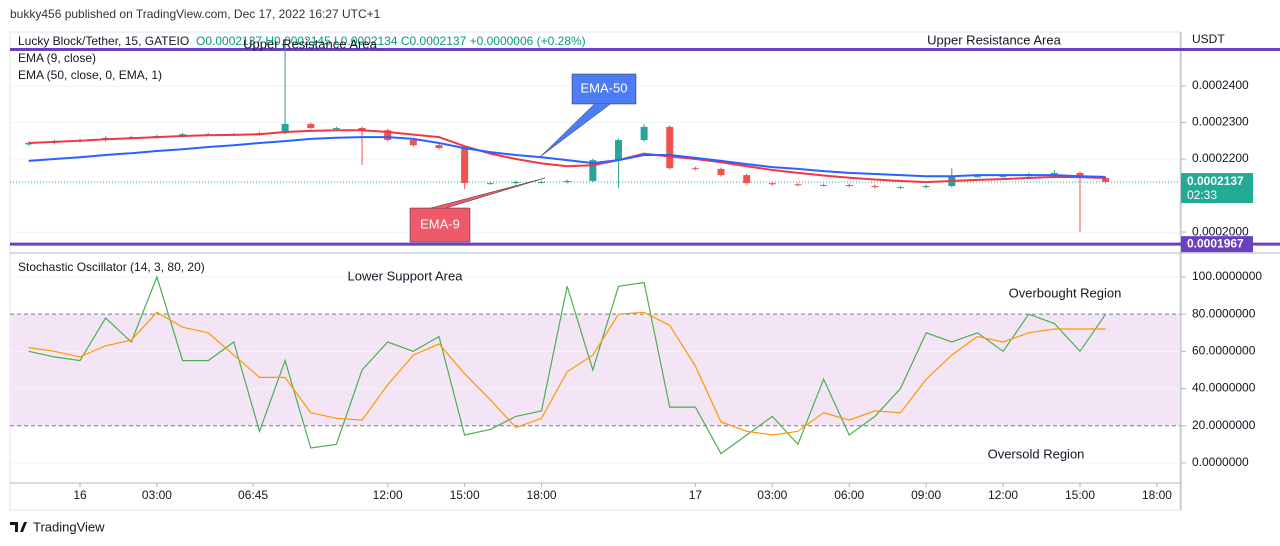  What do you see at coordinates (1224, 313) in the screenshot?
I see `y-tick-label: 80.0000000` at bounding box center [1224, 313].